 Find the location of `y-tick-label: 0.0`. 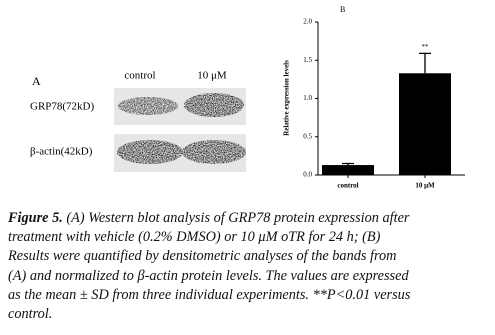

y-tick-label: 0.0 is located at coordinates (307, 175).